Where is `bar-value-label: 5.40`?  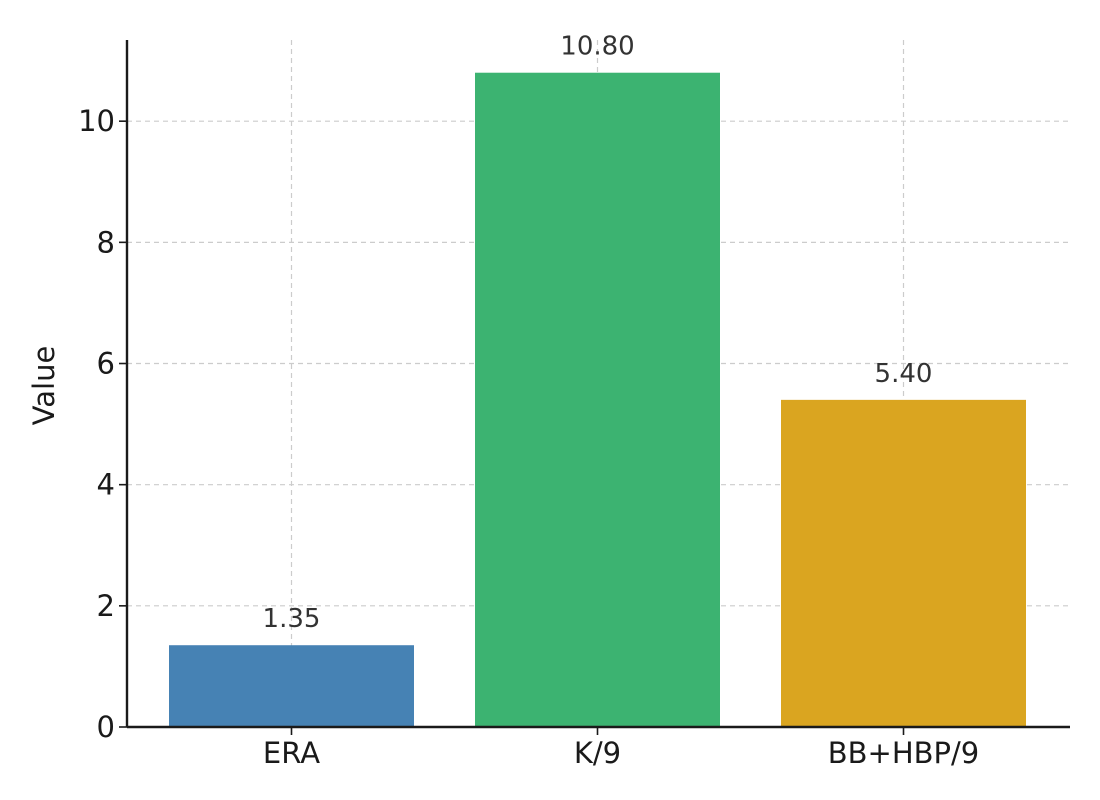 bar-value-label: 5.40 is located at coordinates (904, 374).